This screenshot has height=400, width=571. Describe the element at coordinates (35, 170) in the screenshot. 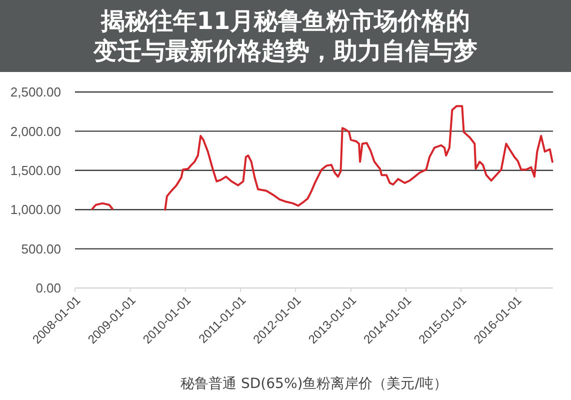

I see `y-tick-label: 1,500.00` at that location.